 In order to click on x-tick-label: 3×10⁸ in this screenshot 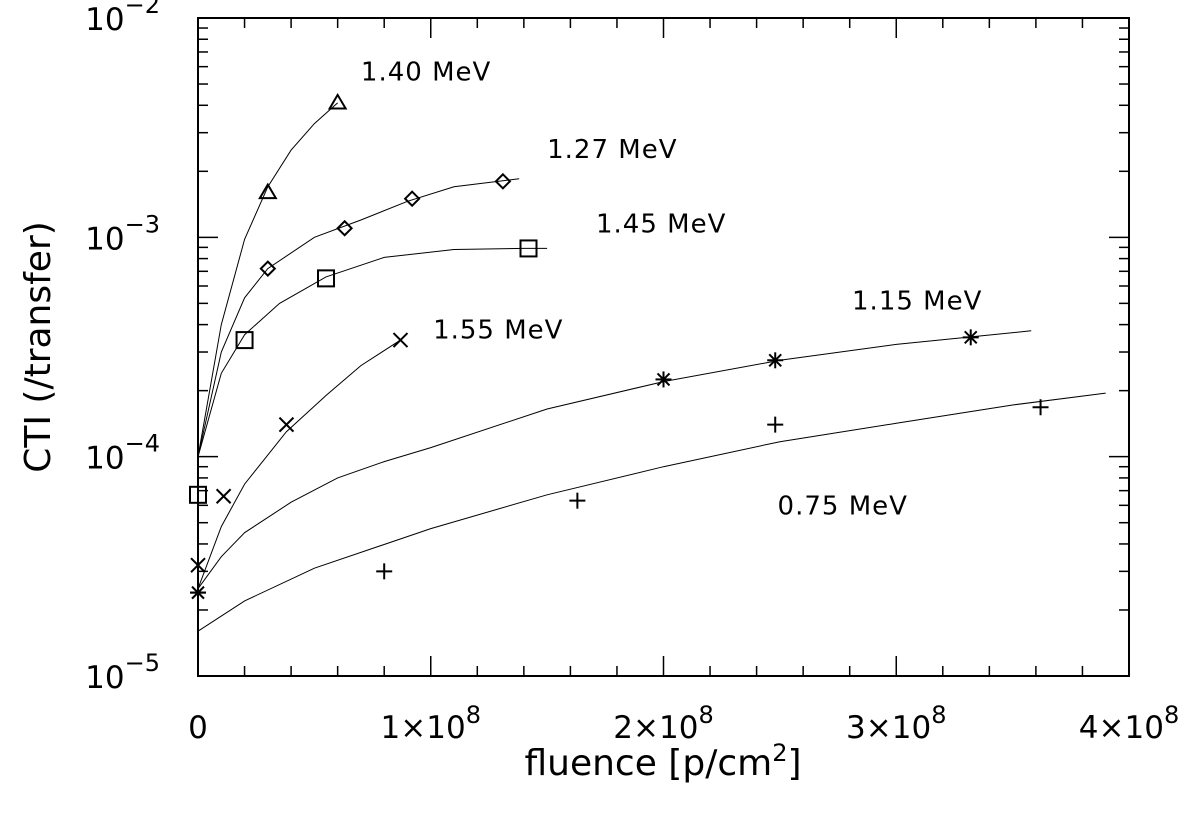, I will do `click(896, 723)`.